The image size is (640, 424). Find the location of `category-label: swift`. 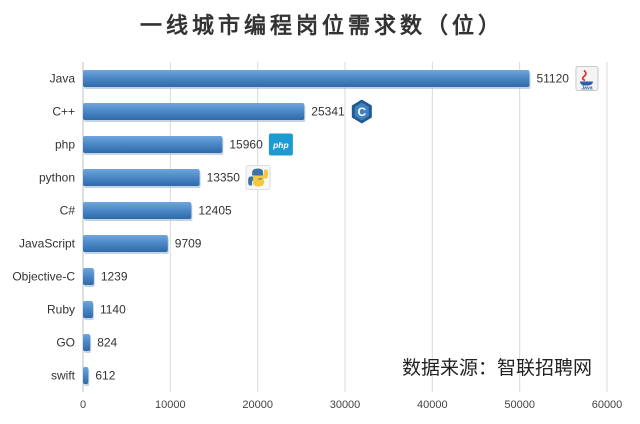

category-label: swift is located at coordinates (63, 376).